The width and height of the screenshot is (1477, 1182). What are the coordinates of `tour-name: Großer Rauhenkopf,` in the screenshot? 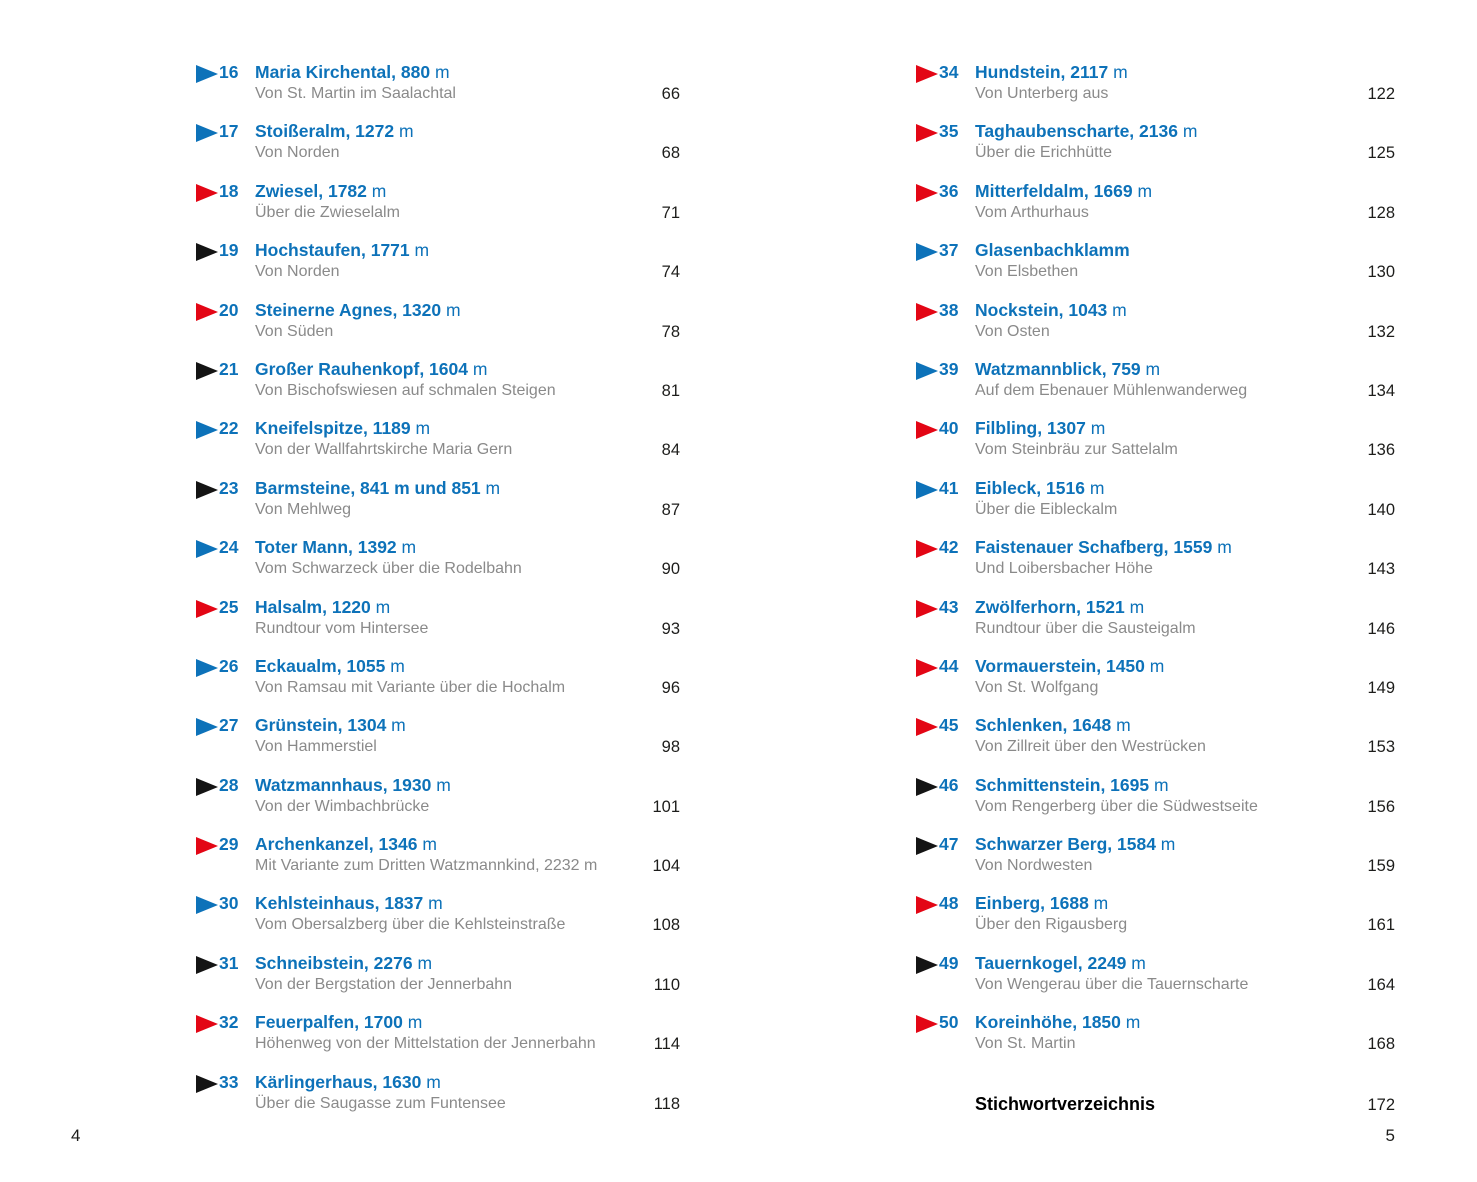 It's located at (340, 368).